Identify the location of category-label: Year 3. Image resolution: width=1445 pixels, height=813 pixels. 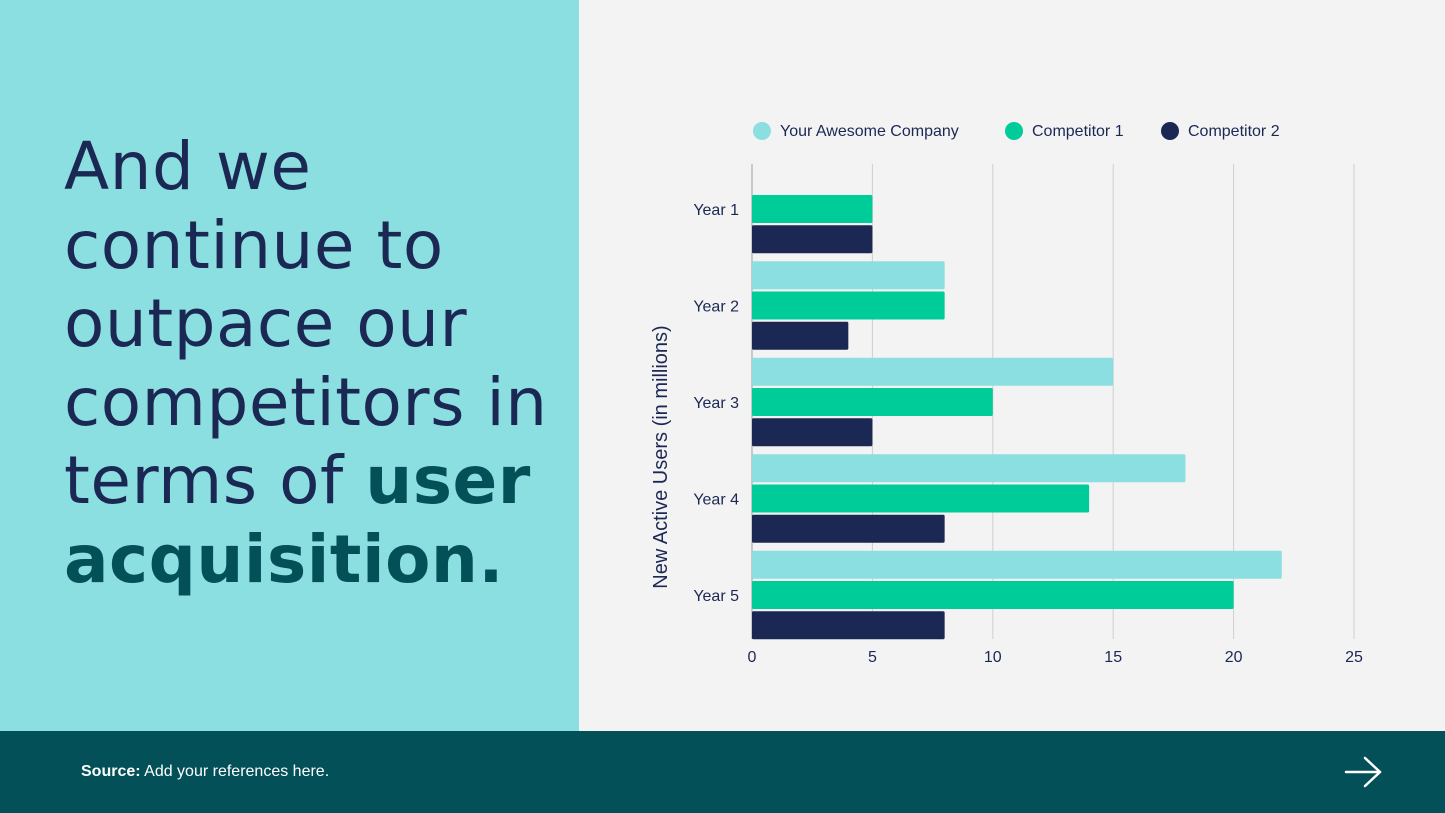
(716, 403).